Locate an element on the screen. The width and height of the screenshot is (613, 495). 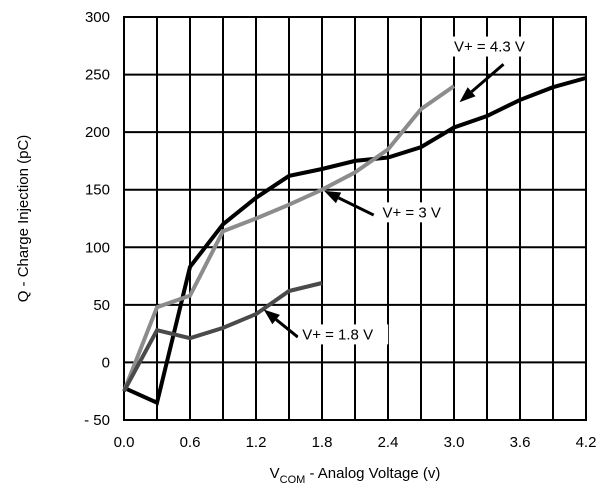
y-tick-label: 250 is located at coordinates (97, 75).